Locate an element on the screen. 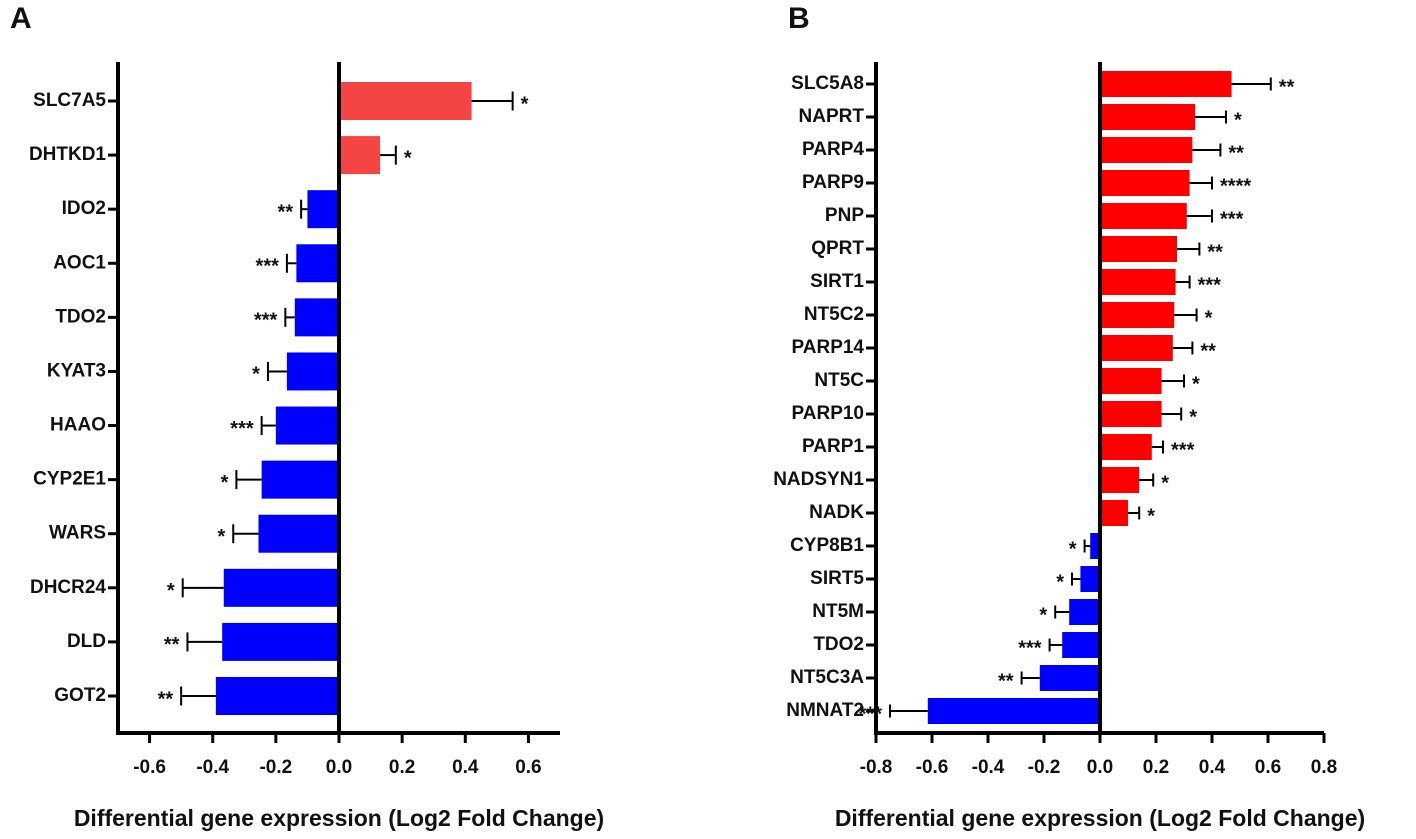  category-label: GOT2 is located at coordinates (80, 695).